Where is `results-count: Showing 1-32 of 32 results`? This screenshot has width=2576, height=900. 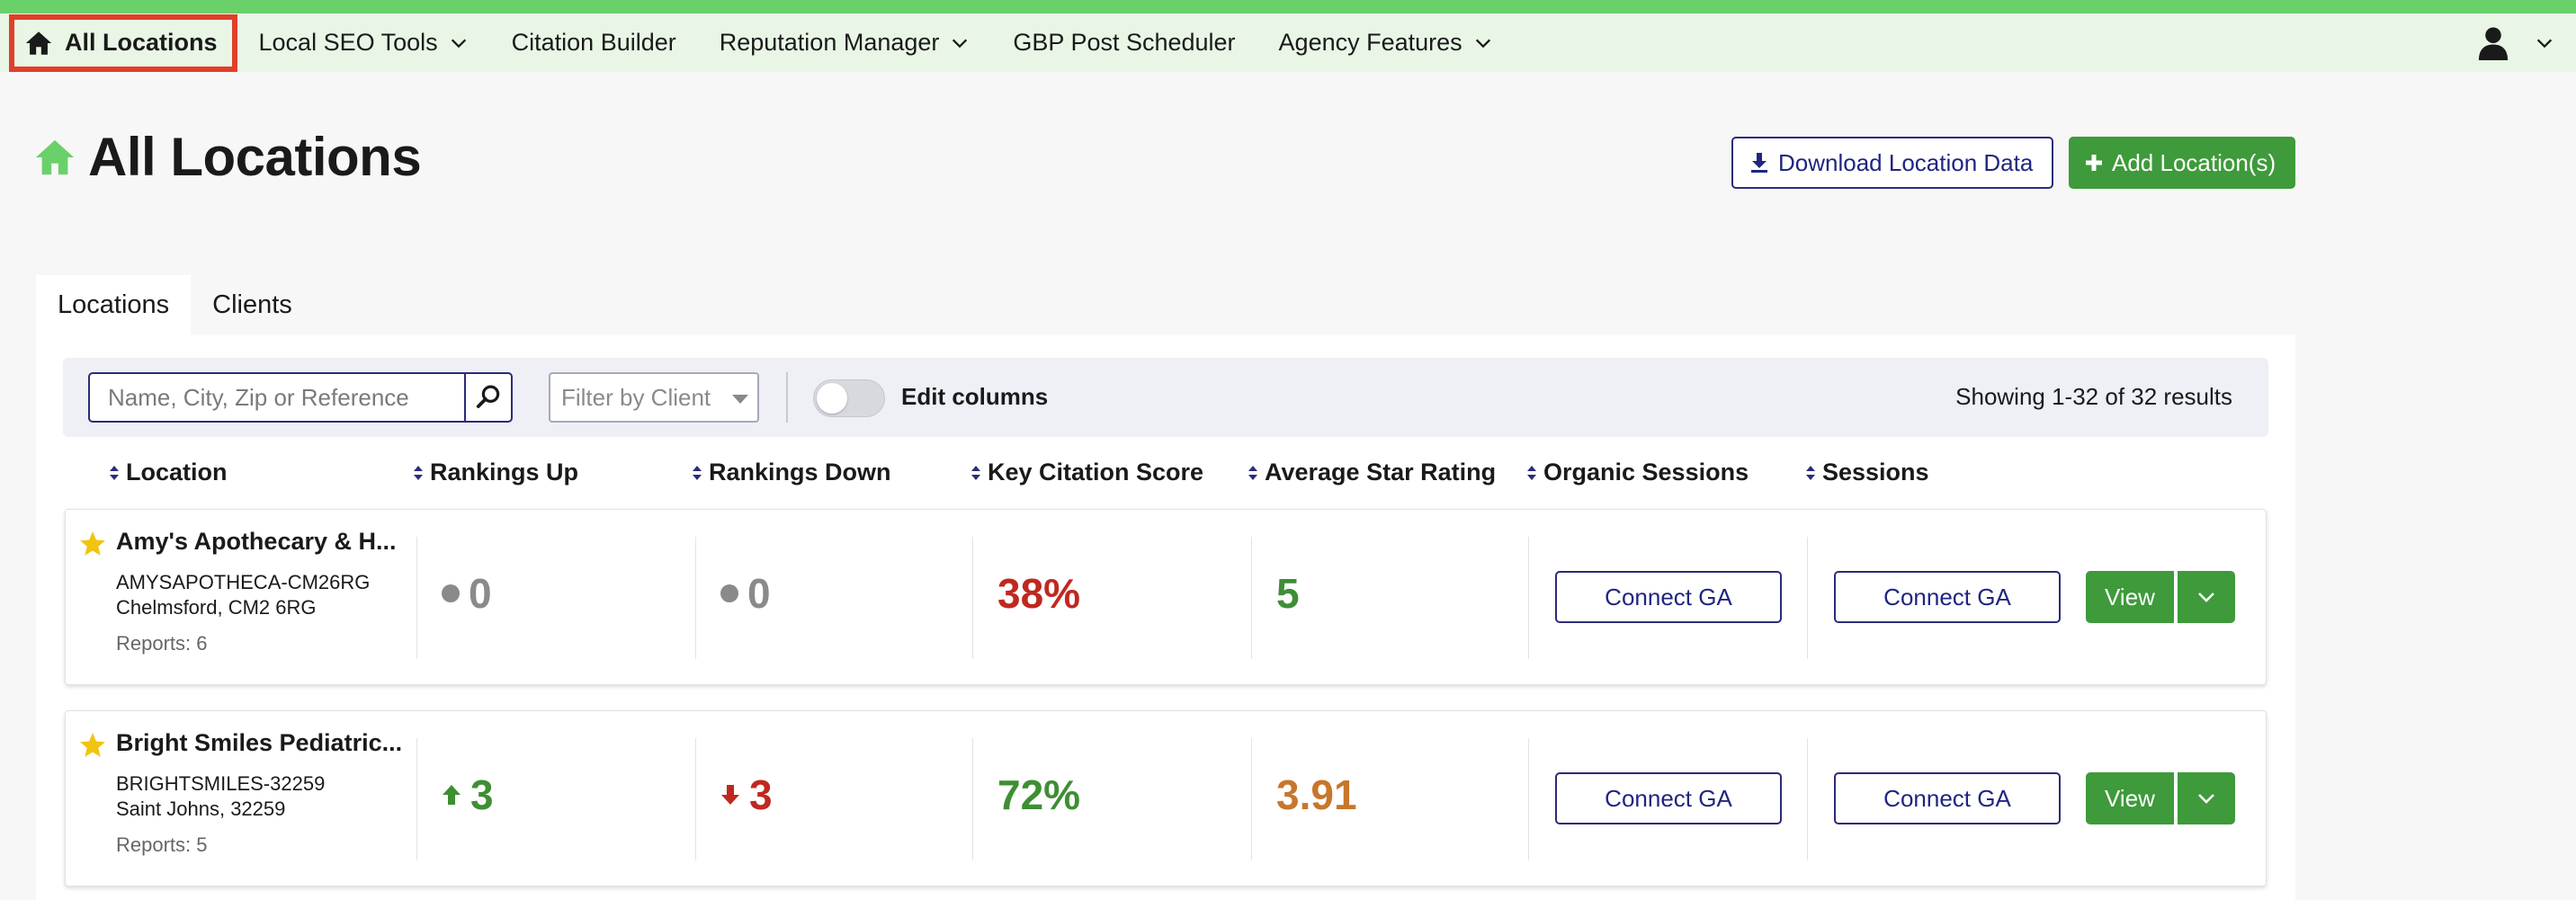 results-count: Showing 1-32 of 32 results is located at coordinates (2093, 396).